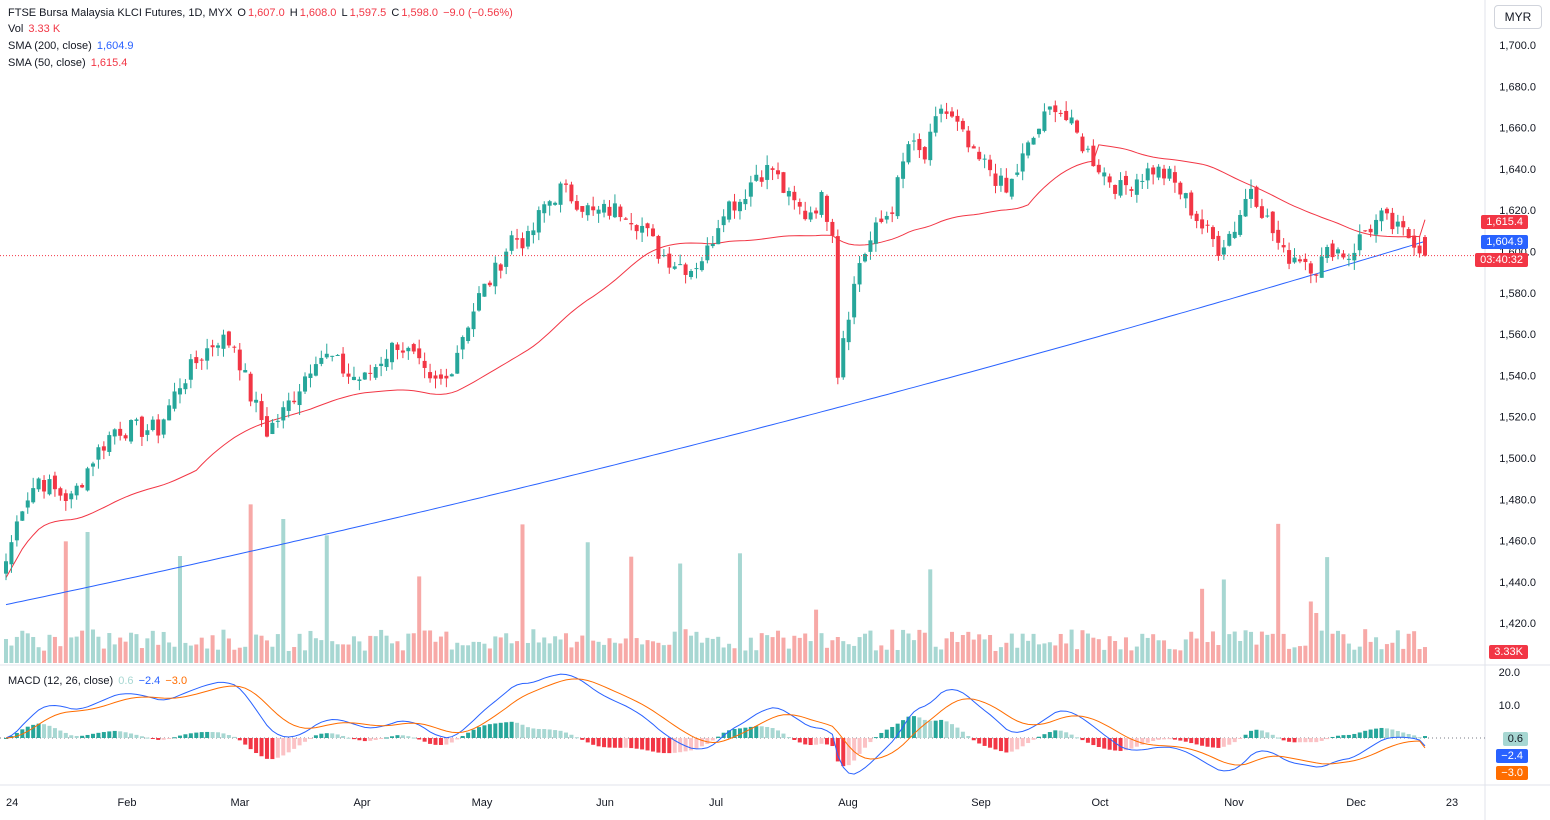  I want to click on open-label: O, so click(241, 13).